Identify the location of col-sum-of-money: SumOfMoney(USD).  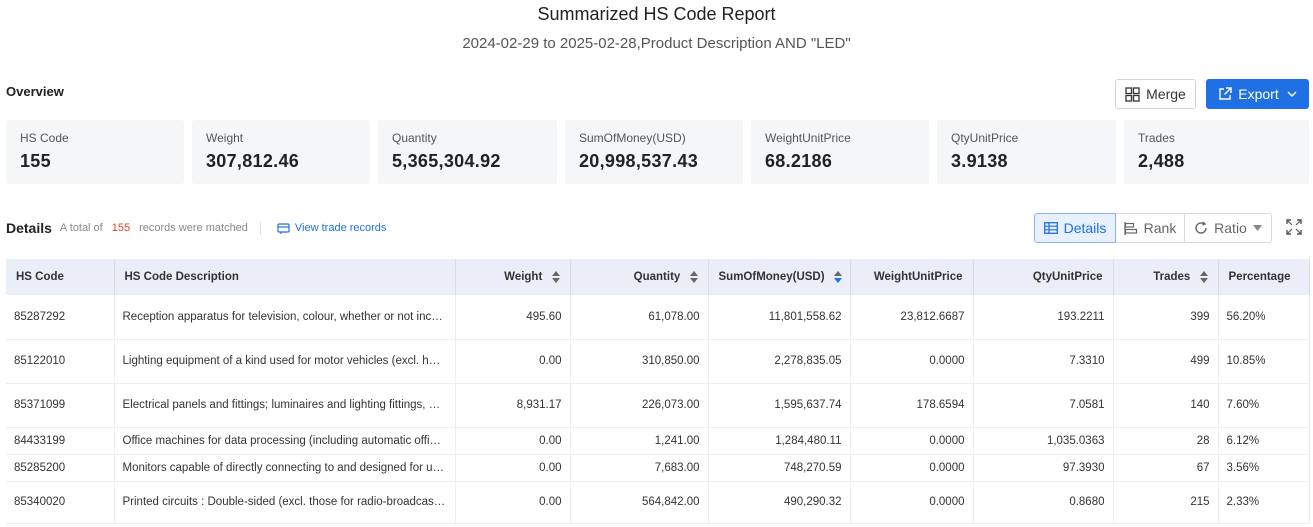
(779, 277).